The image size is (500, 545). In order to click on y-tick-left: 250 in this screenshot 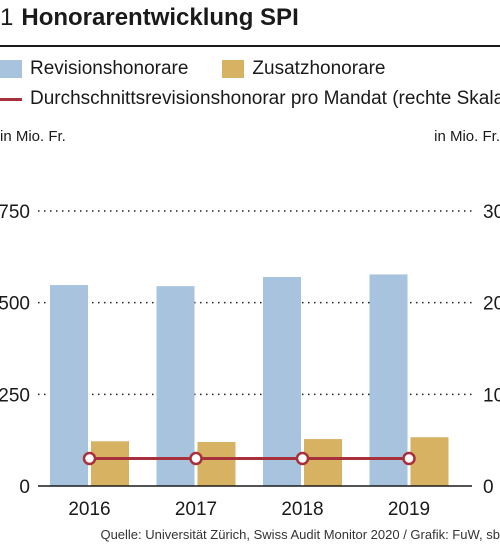, I will do `click(15, 395)`.